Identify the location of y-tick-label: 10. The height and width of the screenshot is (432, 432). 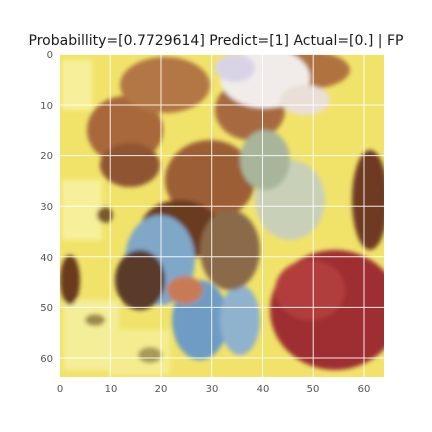
(46, 106).